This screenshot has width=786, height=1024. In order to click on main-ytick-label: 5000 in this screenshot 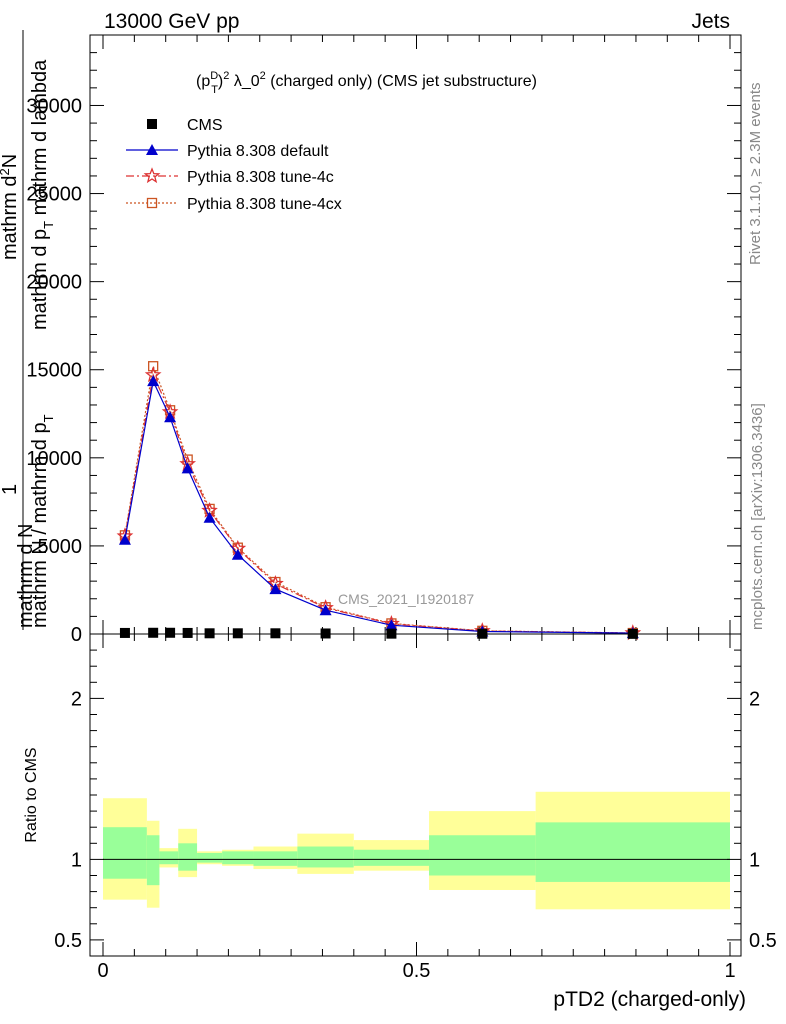, I will do `click(60, 547)`.